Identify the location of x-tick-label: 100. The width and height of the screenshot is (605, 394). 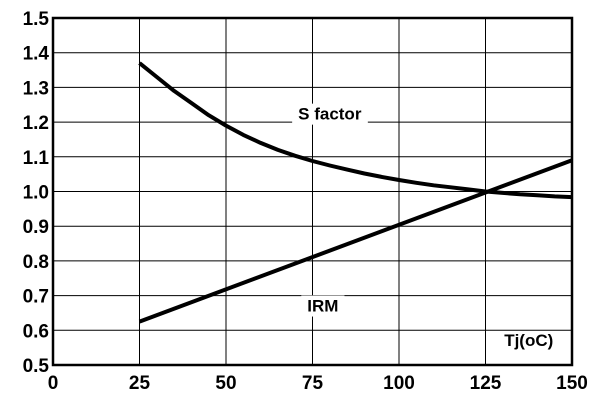
(399, 383).